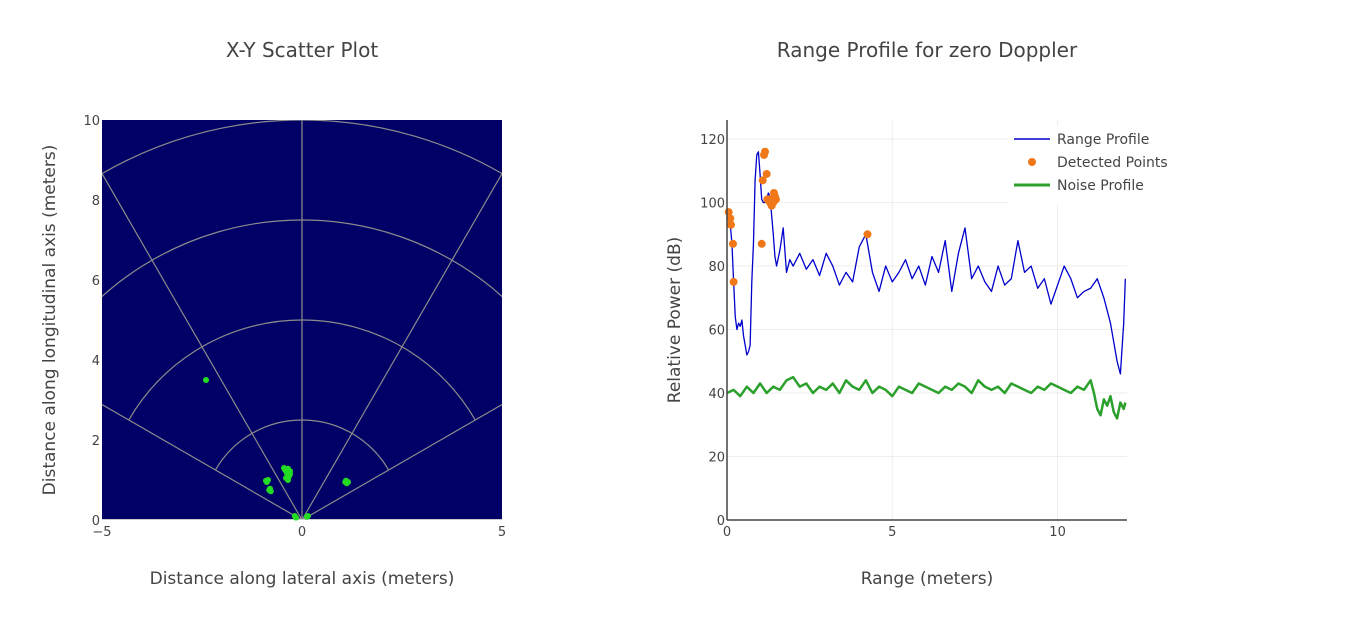  I want to click on legend-noise-profile-label: Noise Profile, so click(1100, 186).